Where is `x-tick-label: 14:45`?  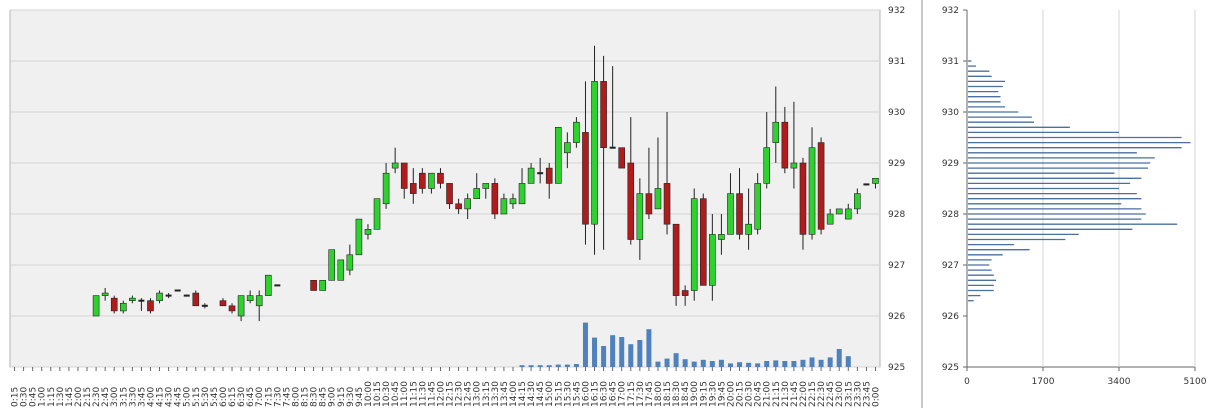 x-tick-label: 14:45 is located at coordinates (541, 394).